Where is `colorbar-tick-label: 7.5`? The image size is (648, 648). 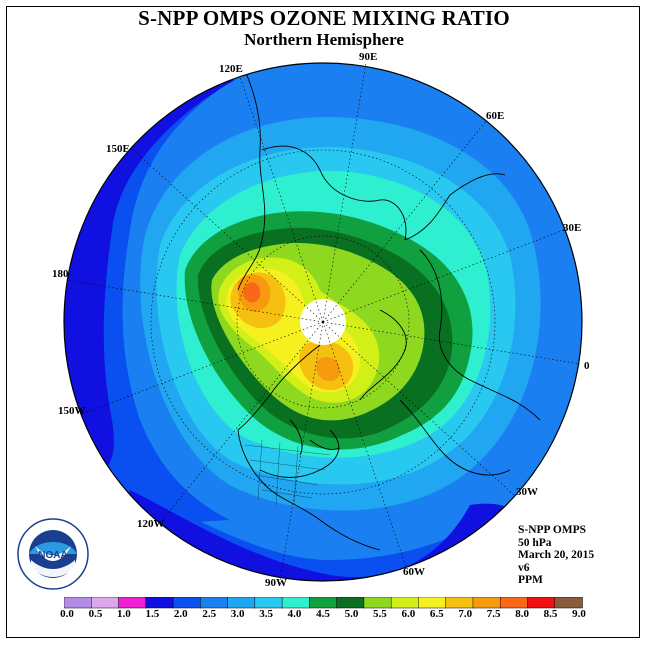 colorbar-tick-label: 7.5 is located at coordinates (493, 614).